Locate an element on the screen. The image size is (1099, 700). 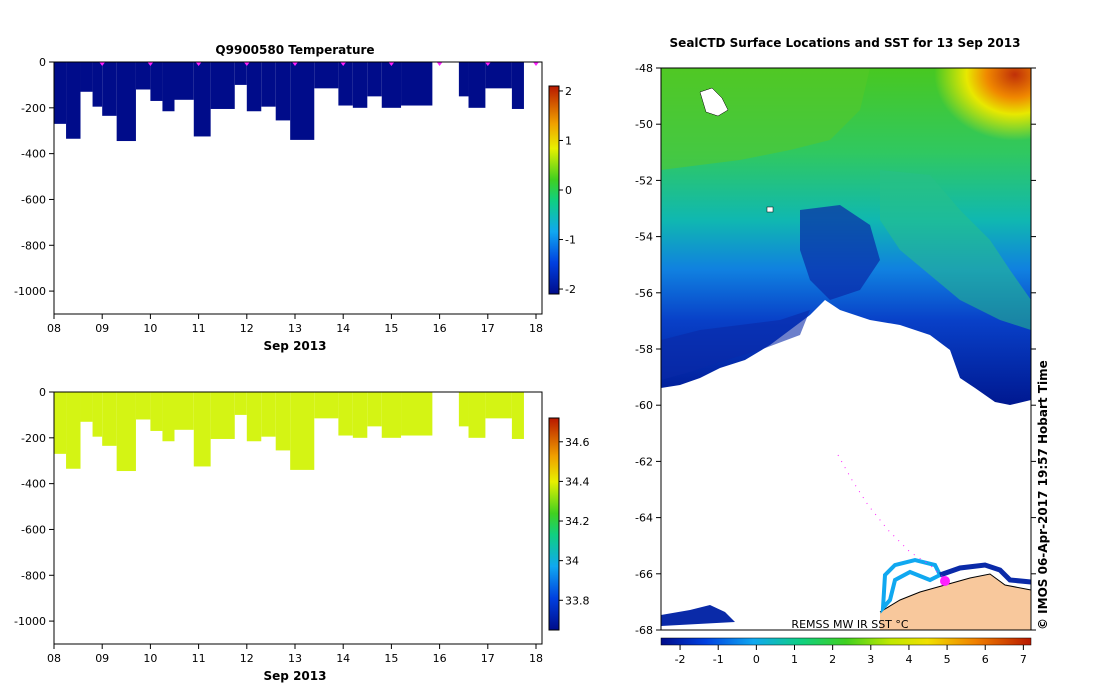
x-tick-label: 13 is located at coordinates (295, 328).